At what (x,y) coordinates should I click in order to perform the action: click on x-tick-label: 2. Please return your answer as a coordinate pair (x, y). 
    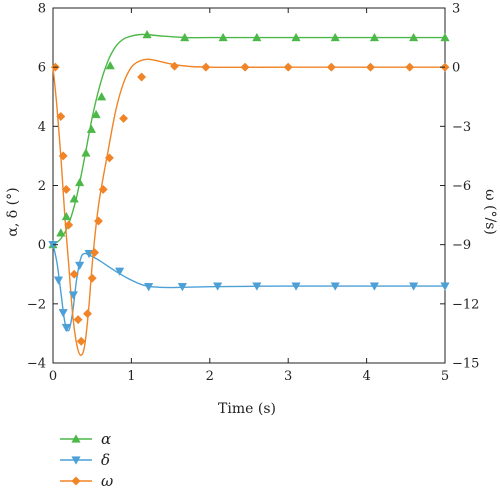
    Looking at the image, I should click on (210, 376).